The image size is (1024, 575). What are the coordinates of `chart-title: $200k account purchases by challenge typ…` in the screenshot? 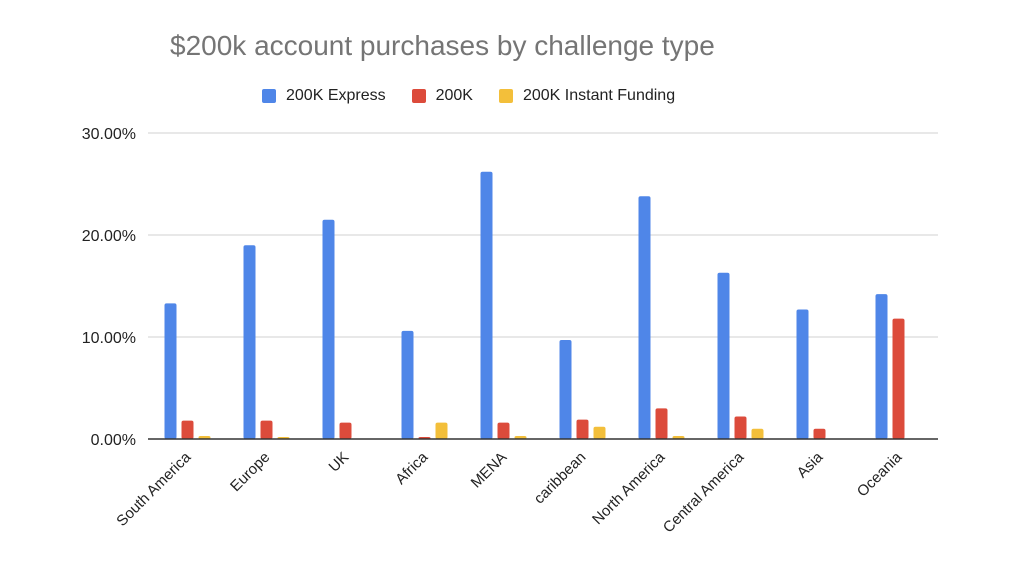 It's located at (442, 45).